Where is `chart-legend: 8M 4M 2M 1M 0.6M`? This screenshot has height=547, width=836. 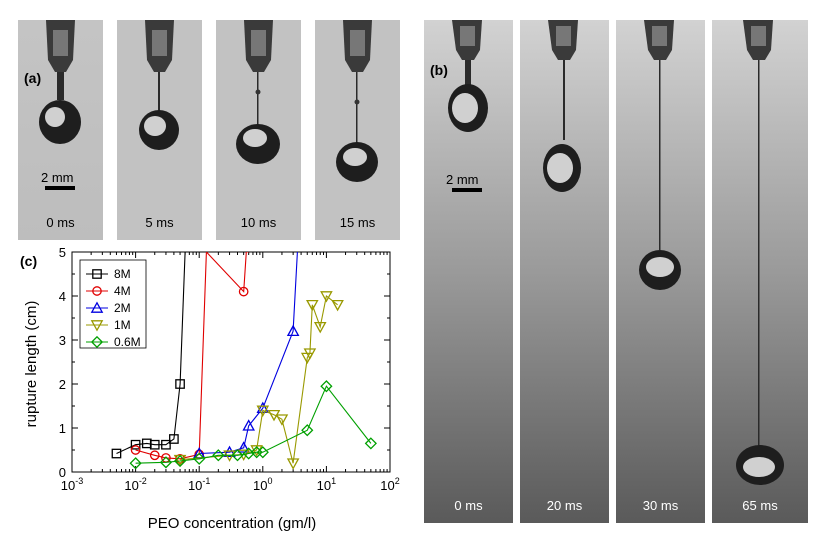
chart-legend: 8M 4M 2M 1M 0.6M is located at coordinates (113, 304).